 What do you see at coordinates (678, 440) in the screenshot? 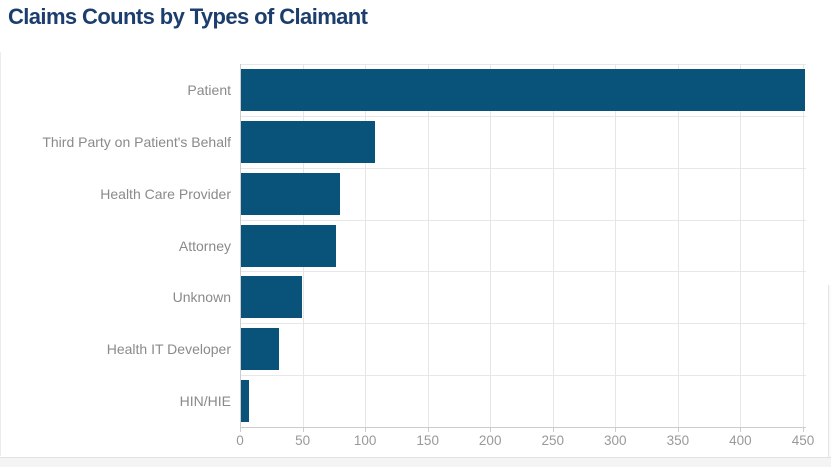
I see `x-tick-label: 350` at bounding box center [678, 440].